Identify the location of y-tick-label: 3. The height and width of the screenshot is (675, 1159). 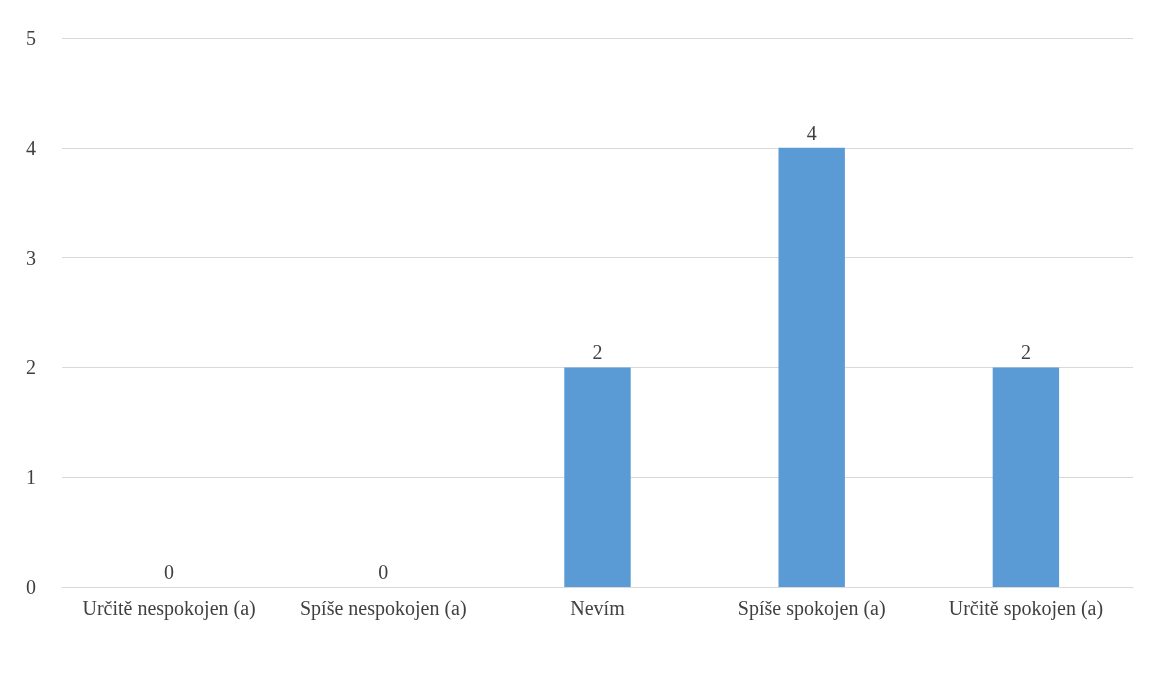
(31, 257).